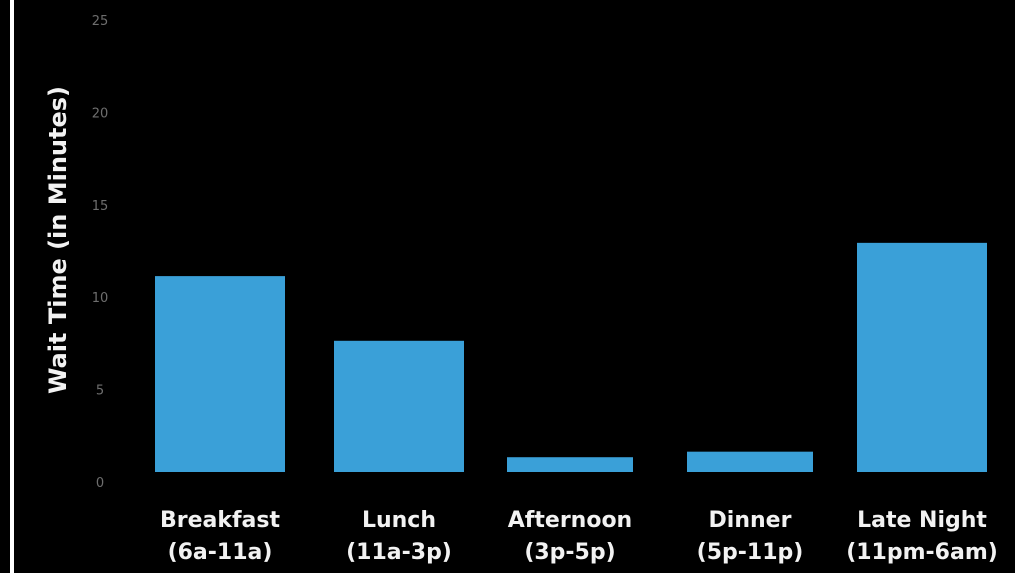 This screenshot has height=573, width=1015. I want to click on category-label: Breakfast, so click(220, 520).